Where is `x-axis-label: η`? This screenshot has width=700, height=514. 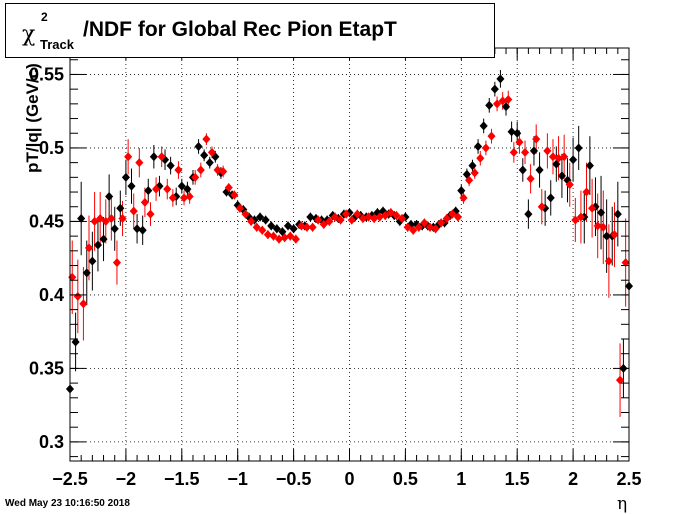 x-axis-label: η is located at coordinates (622, 504).